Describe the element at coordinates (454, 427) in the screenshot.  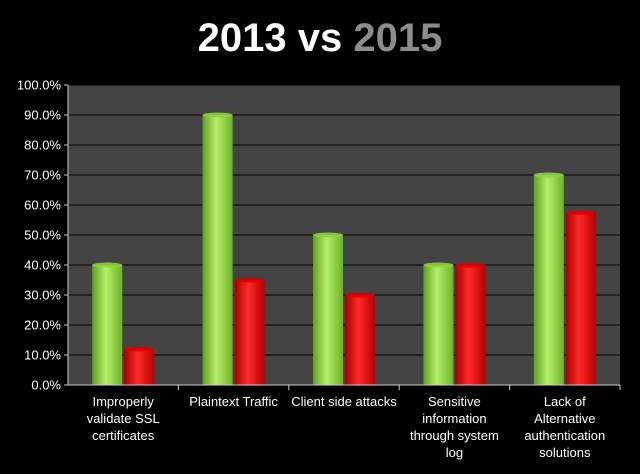
I see `x-category-label: Sensitive information through system log` at that location.